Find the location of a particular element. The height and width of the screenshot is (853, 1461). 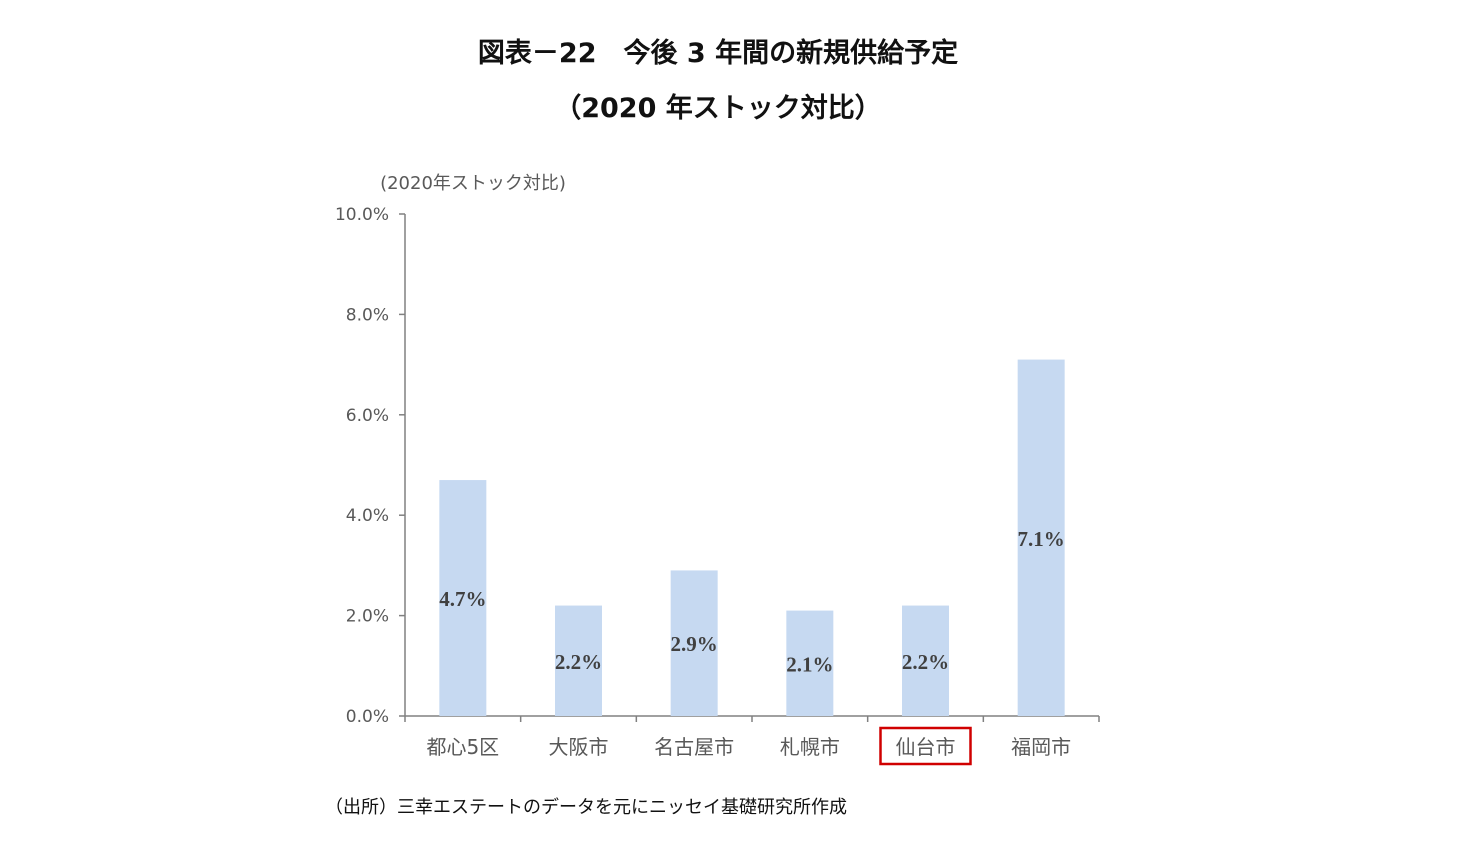

y-tick-label: 0.0% is located at coordinates (367, 717).